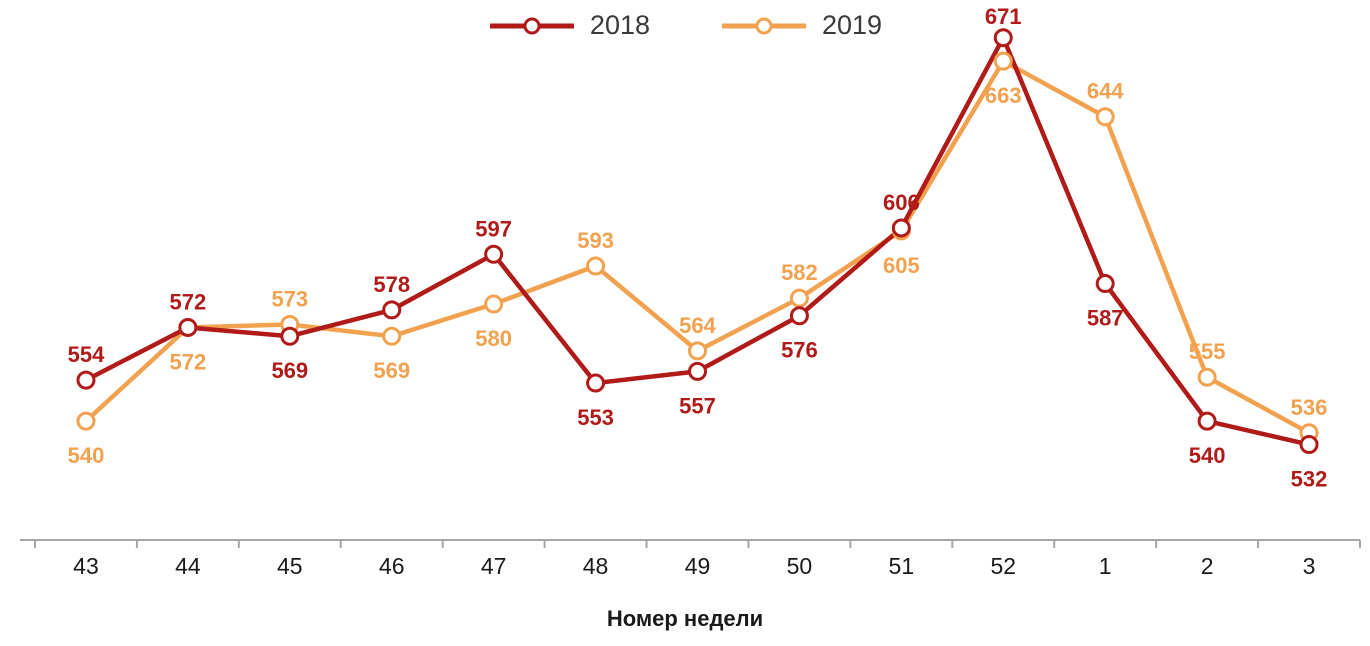 The height and width of the screenshot is (646, 1370). What do you see at coordinates (1207, 566) in the screenshot?
I see `svg-text: 2` at bounding box center [1207, 566].